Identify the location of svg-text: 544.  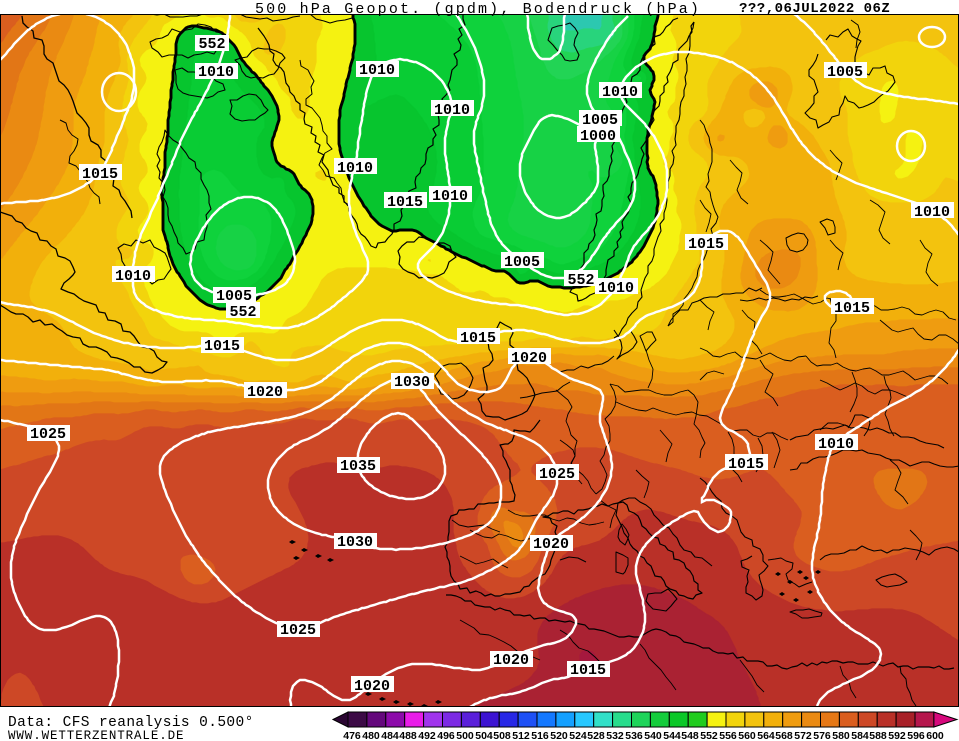
(672, 735).